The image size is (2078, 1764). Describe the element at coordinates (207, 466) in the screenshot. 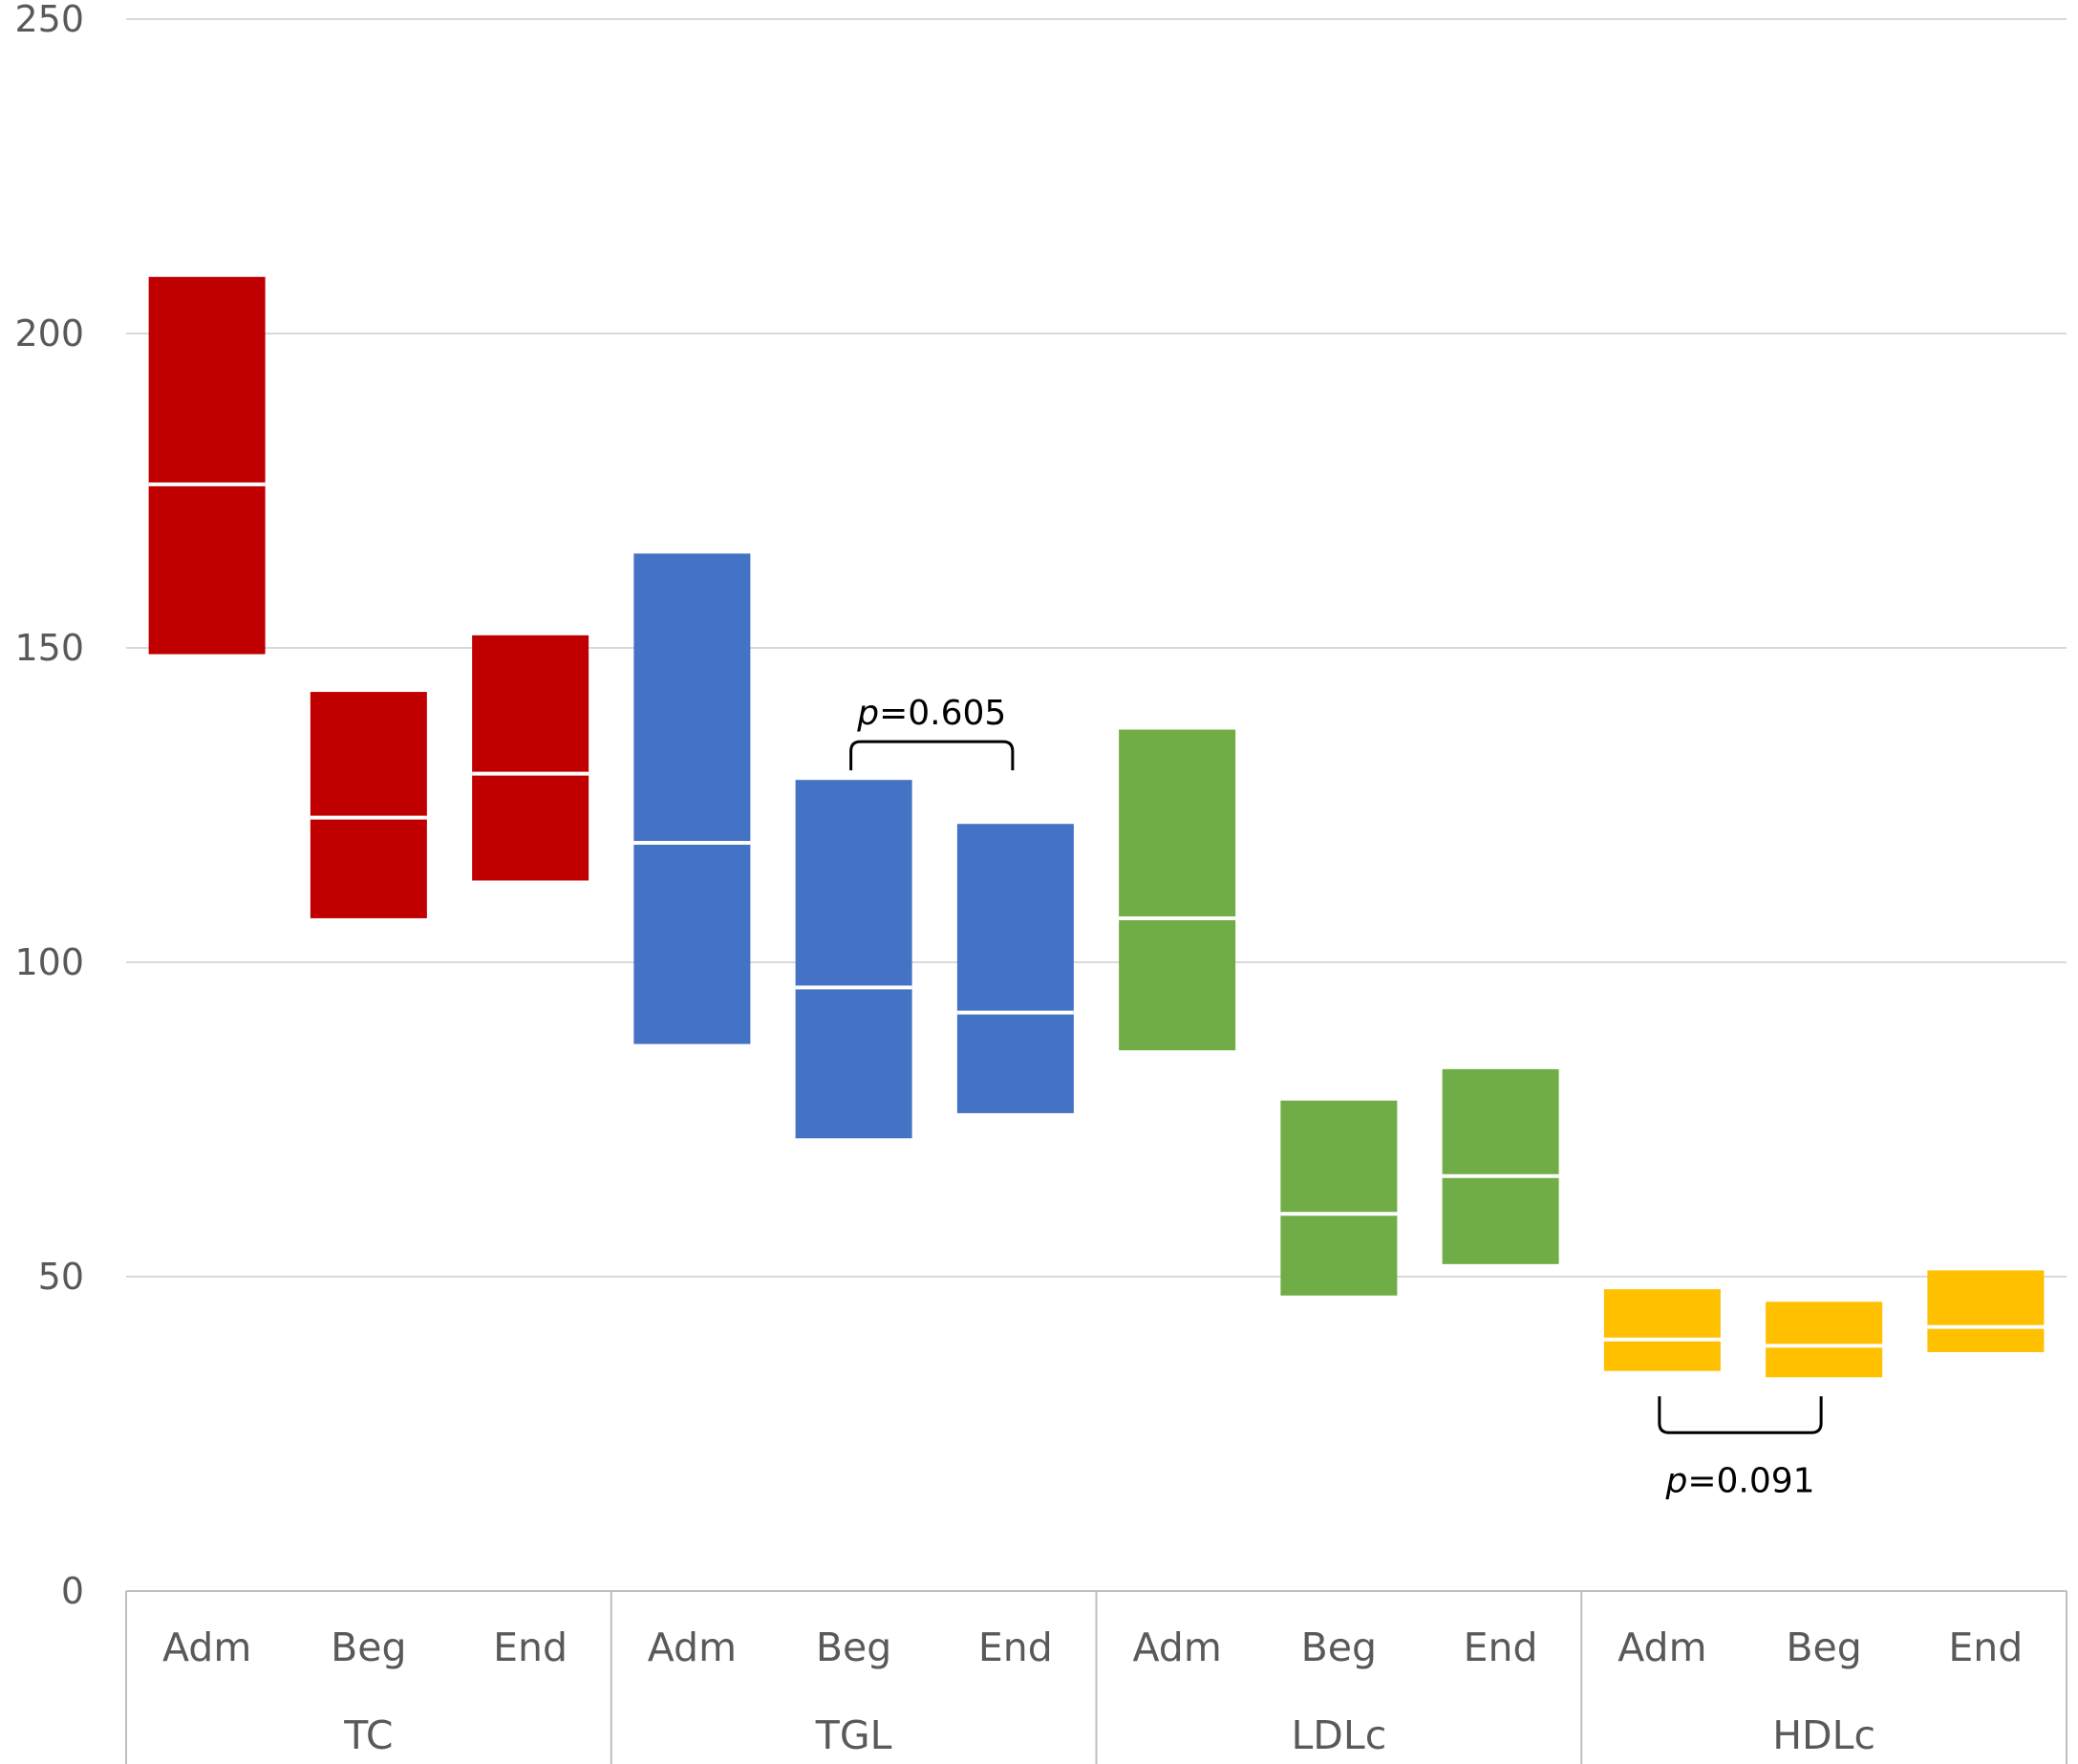

I see `box-tc-adm` at that location.